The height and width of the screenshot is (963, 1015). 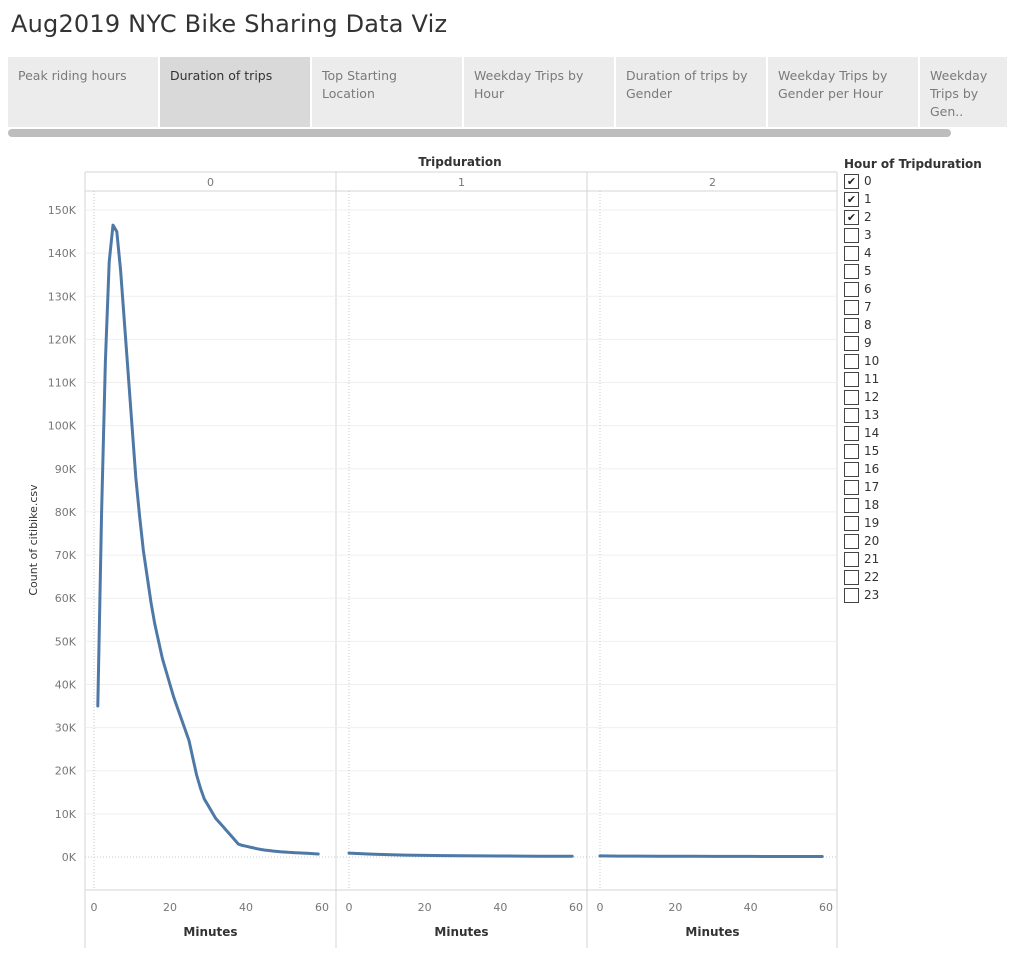 I want to click on legend-item-0: ✔ 0, so click(x=928, y=182).